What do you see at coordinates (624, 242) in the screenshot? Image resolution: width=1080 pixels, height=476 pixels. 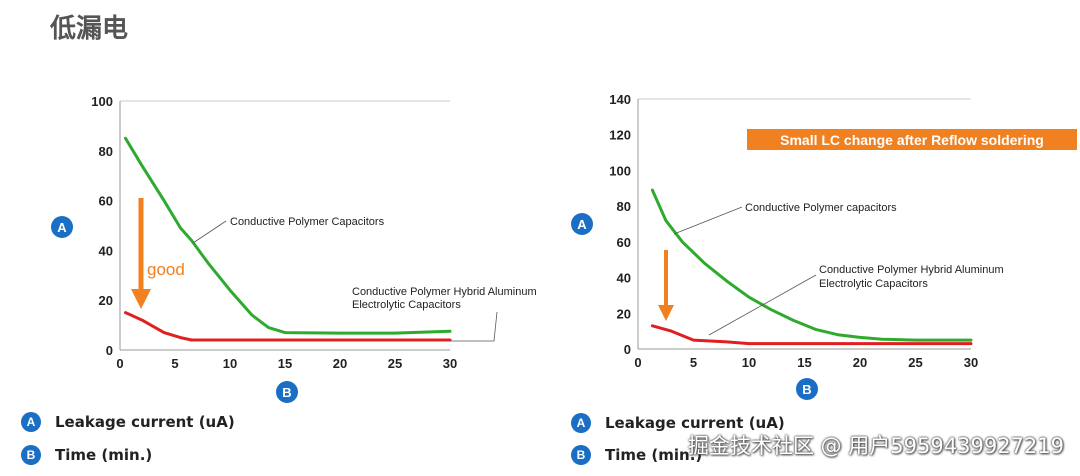 I see `chart-2-y-tick-label: 60` at bounding box center [624, 242].